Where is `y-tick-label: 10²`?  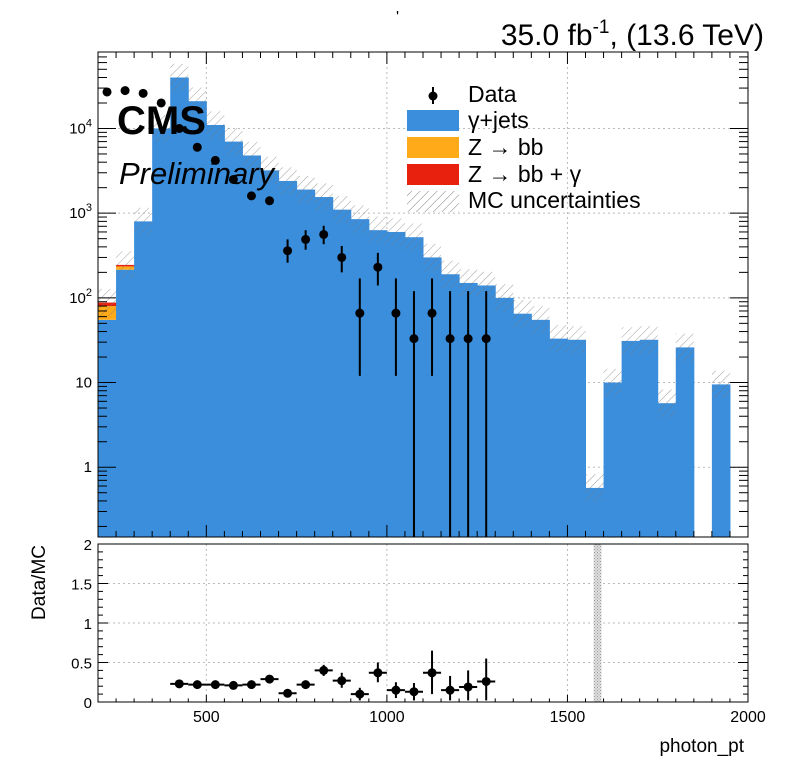 y-tick-label: 10² is located at coordinates (80, 297).